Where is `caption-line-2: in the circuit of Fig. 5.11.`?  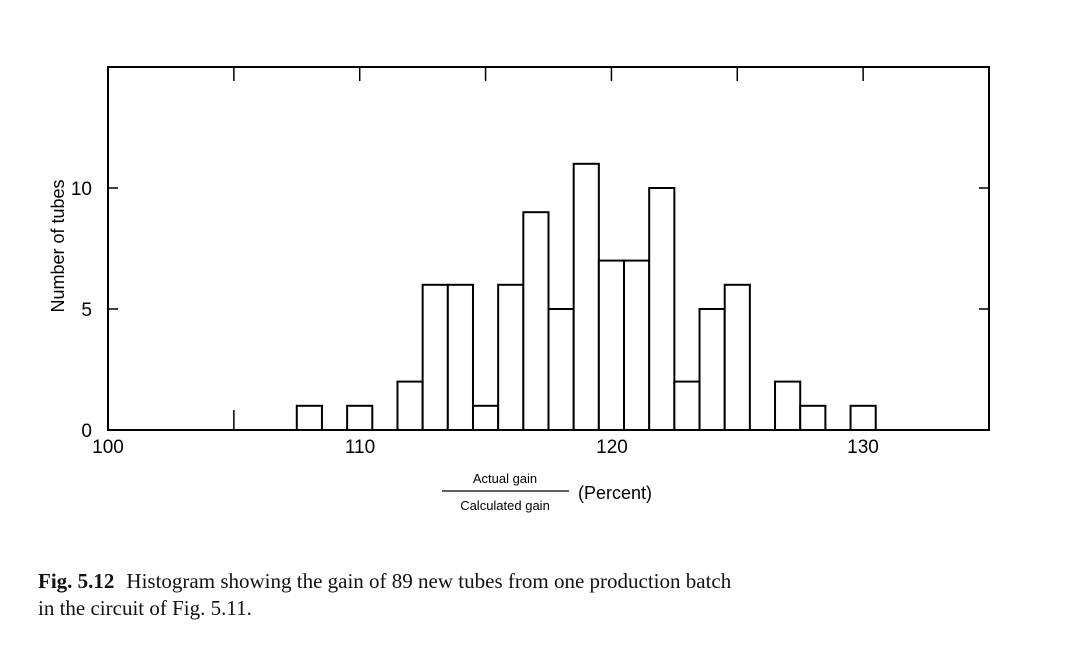 caption-line-2: in the circuit of Fig. 5.11. is located at coordinates (145, 608).